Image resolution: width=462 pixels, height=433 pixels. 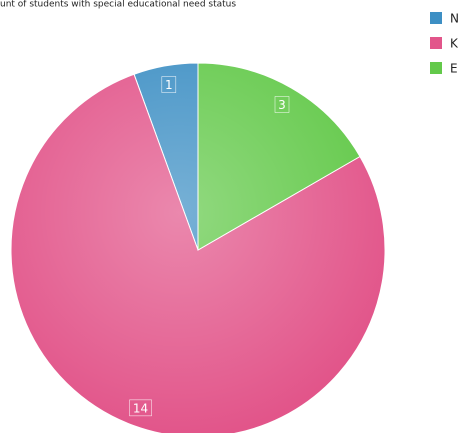 I want to click on legend-label: E, so click(x=454, y=69).